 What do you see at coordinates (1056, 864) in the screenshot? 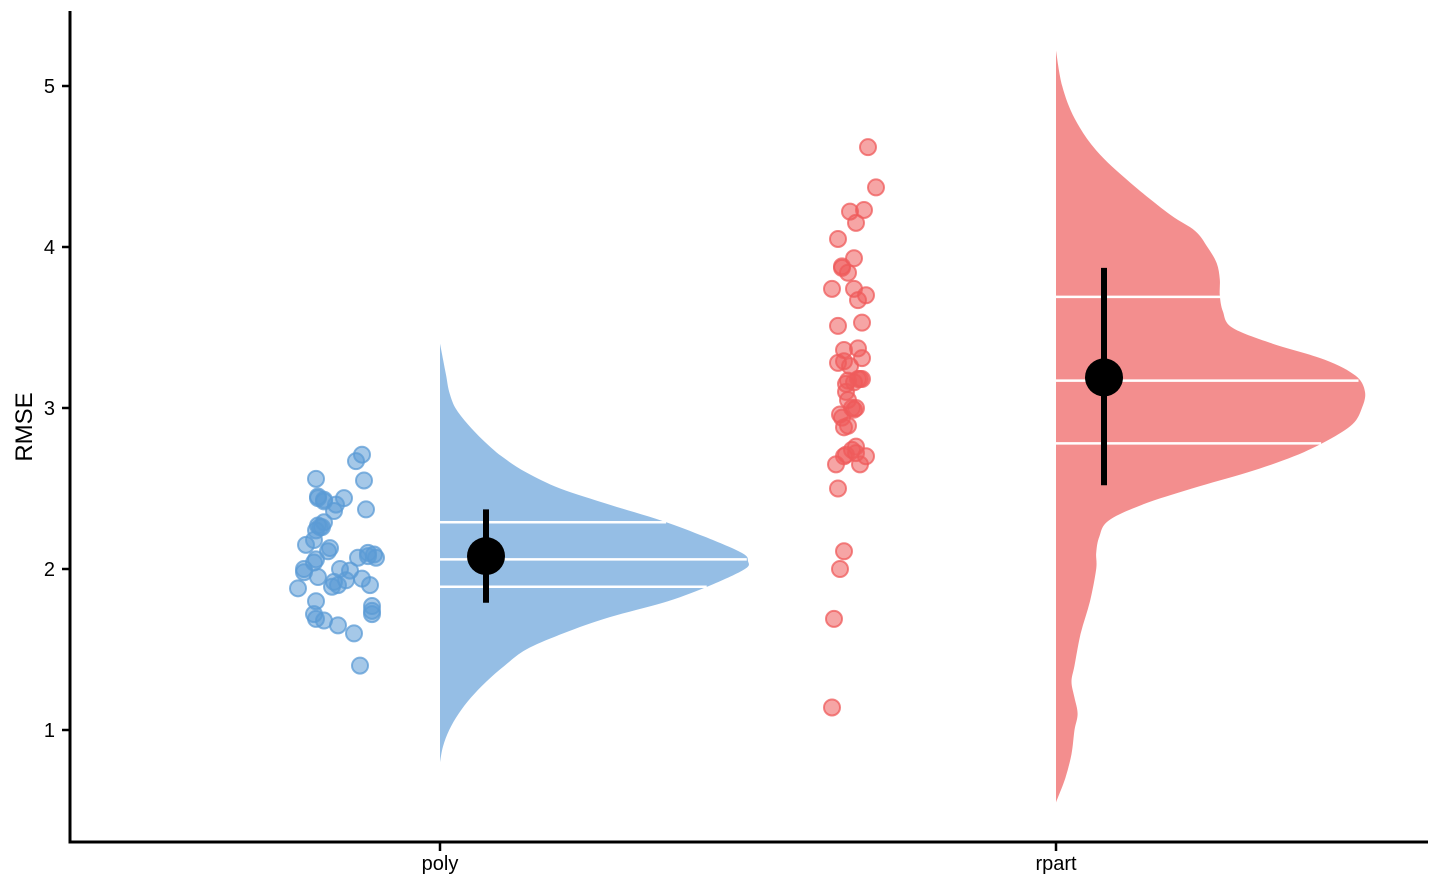
I see `x-tick-label-rpart: rpart` at bounding box center [1056, 864].